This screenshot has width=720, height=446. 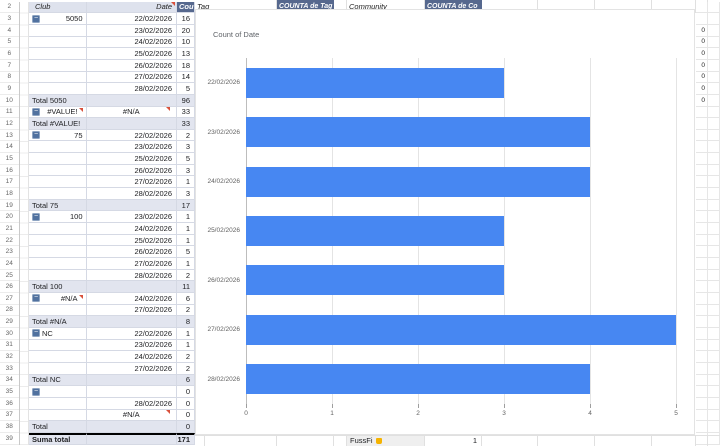 What do you see at coordinates (9, 89) in the screenshot?
I see `row-number: 9` at bounding box center [9, 89].